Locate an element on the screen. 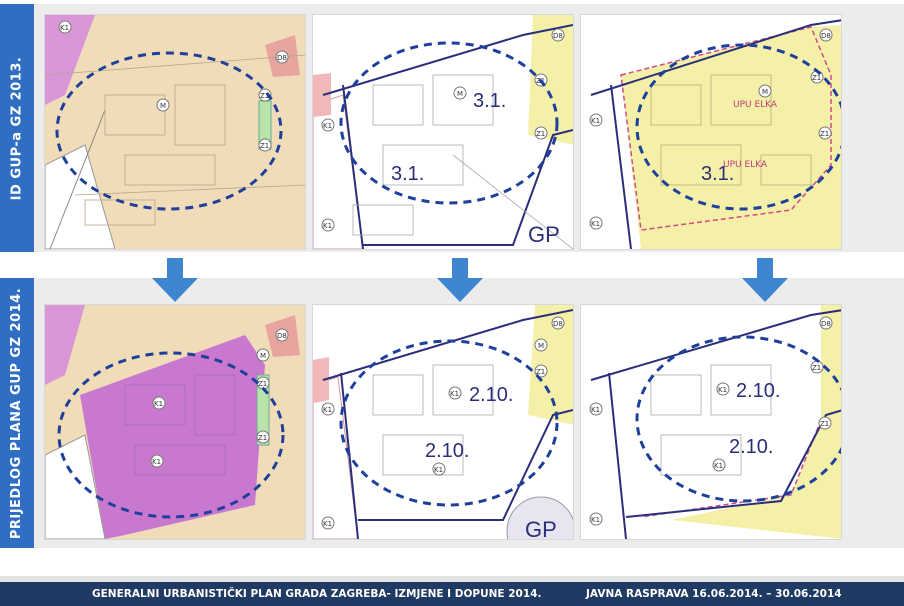 The height and width of the screenshot is (606, 904). row-label-top-text: ID GUP-a GZ 2013. is located at coordinates (17, 128).